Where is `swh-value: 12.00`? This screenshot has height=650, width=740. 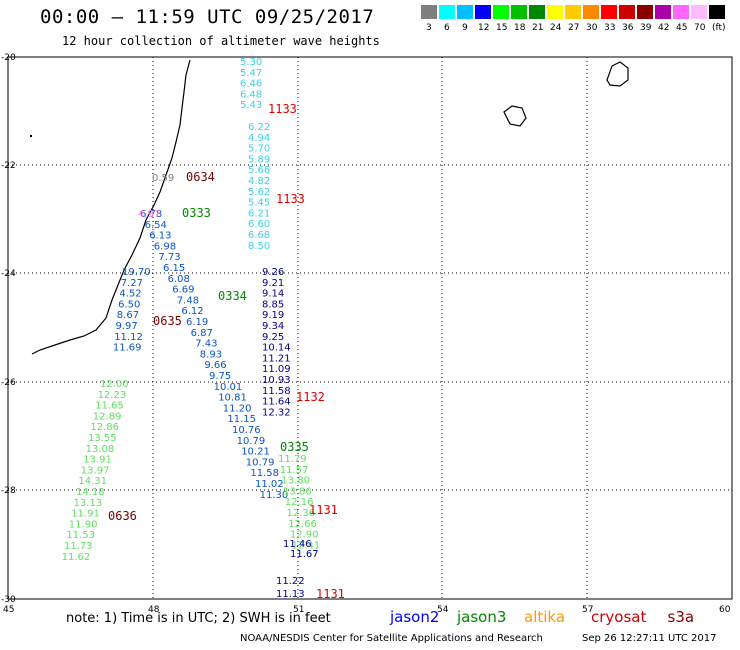
swh-value: 12.00 is located at coordinates (114, 384).